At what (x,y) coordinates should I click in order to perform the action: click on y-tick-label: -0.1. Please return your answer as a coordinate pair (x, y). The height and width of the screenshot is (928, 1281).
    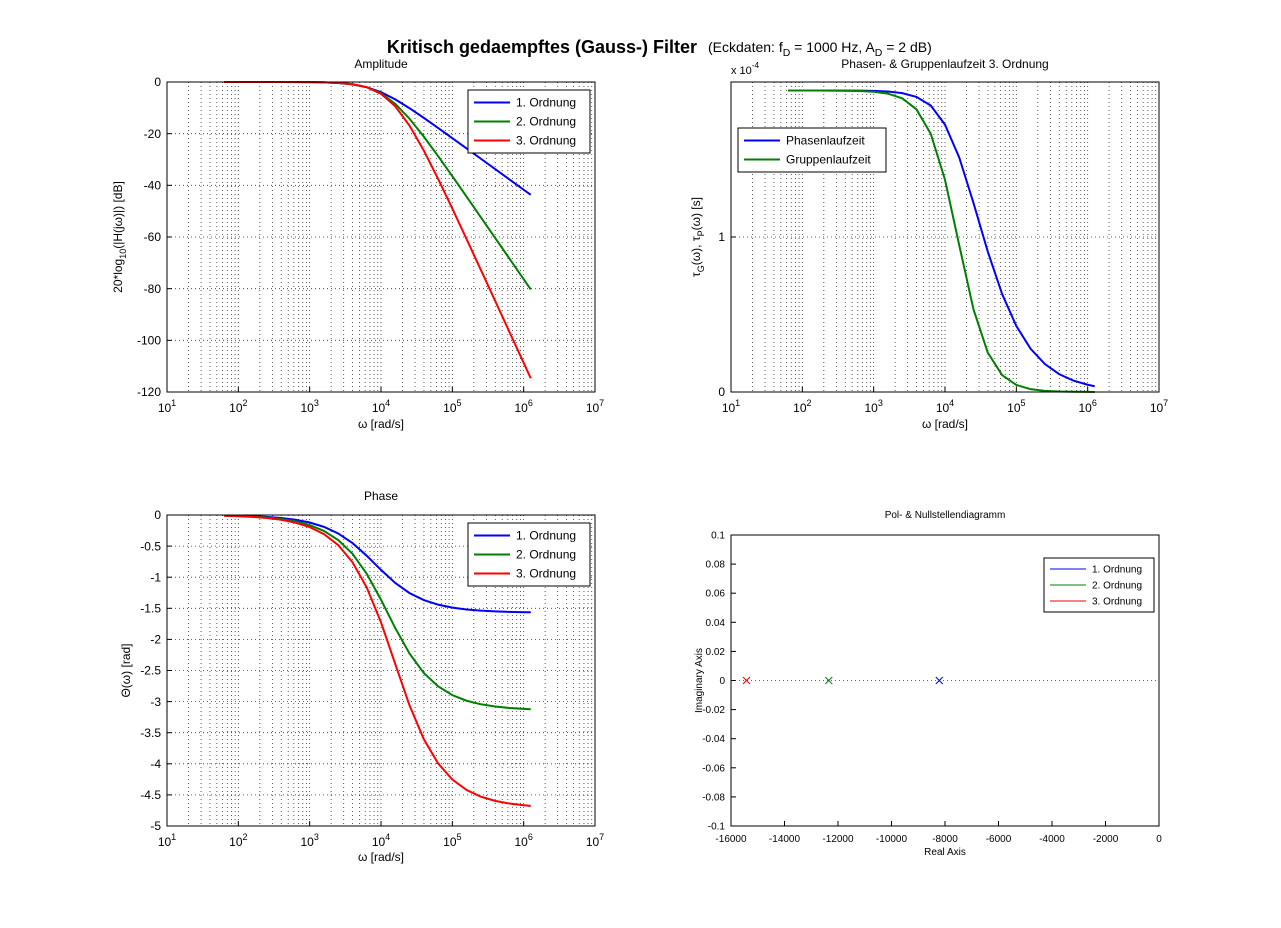
    Looking at the image, I should click on (717, 827).